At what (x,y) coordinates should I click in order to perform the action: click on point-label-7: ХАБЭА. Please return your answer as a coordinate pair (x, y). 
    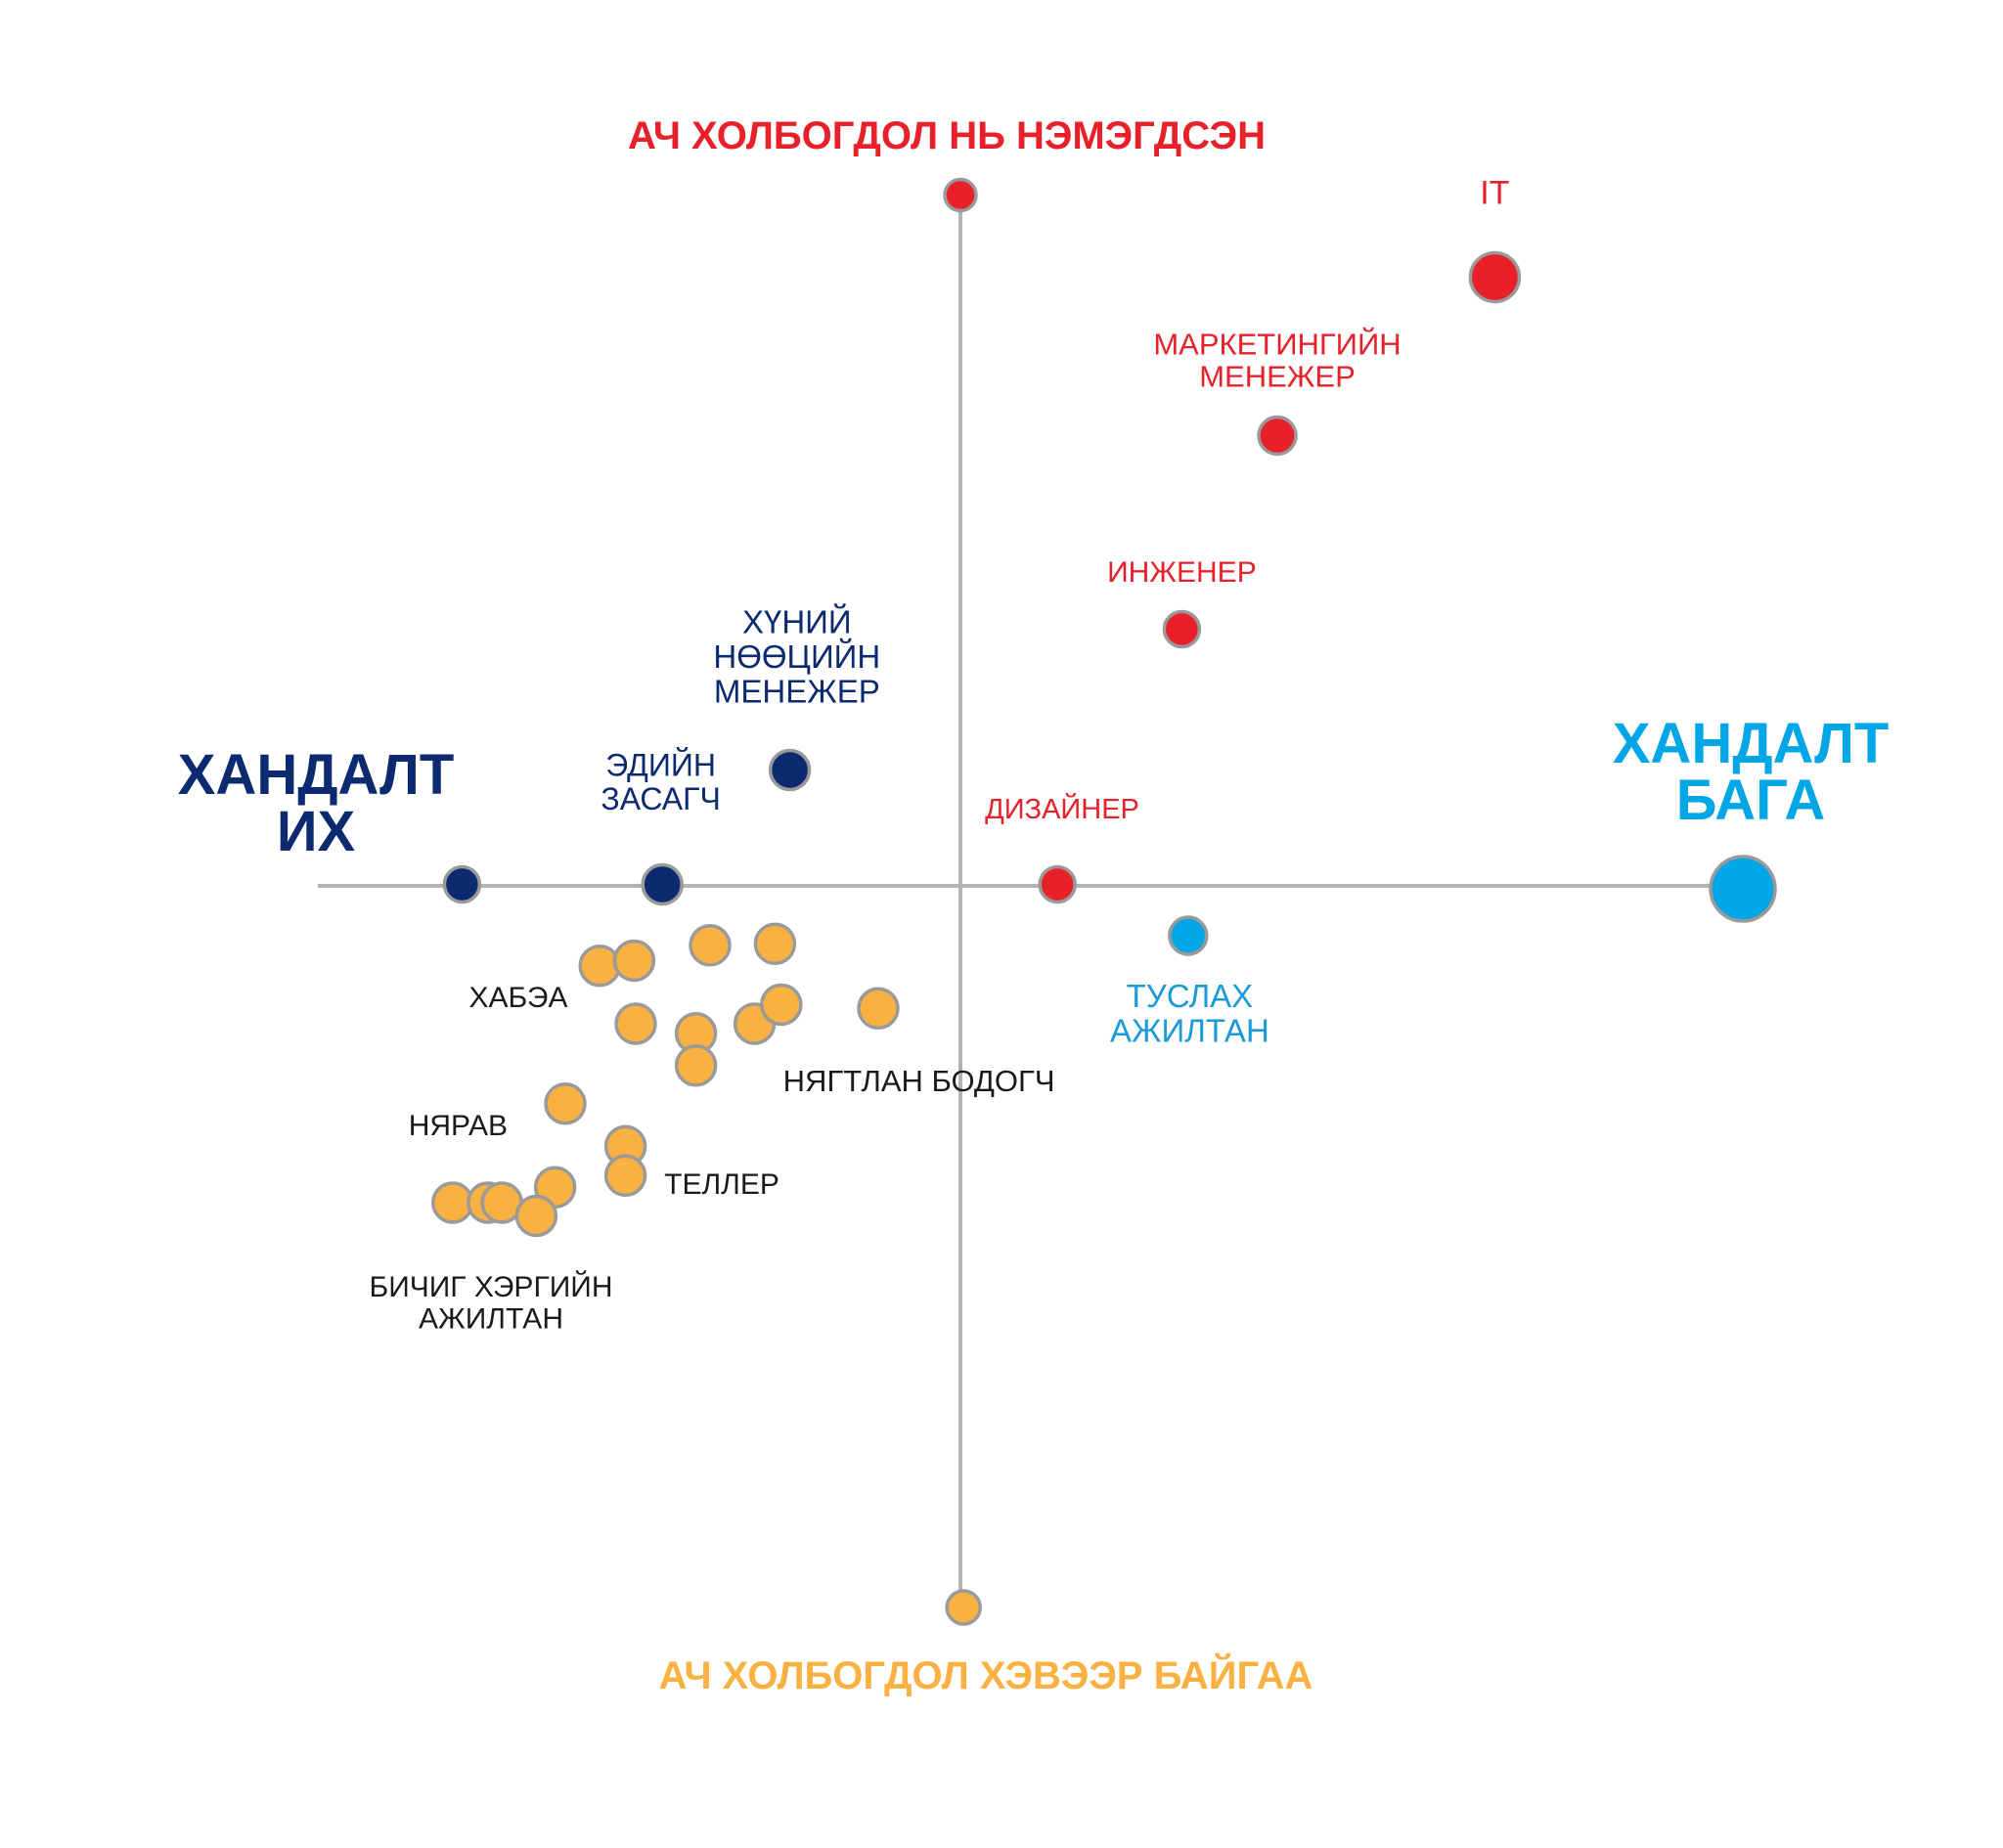
    Looking at the image, I should click on (518, 998).